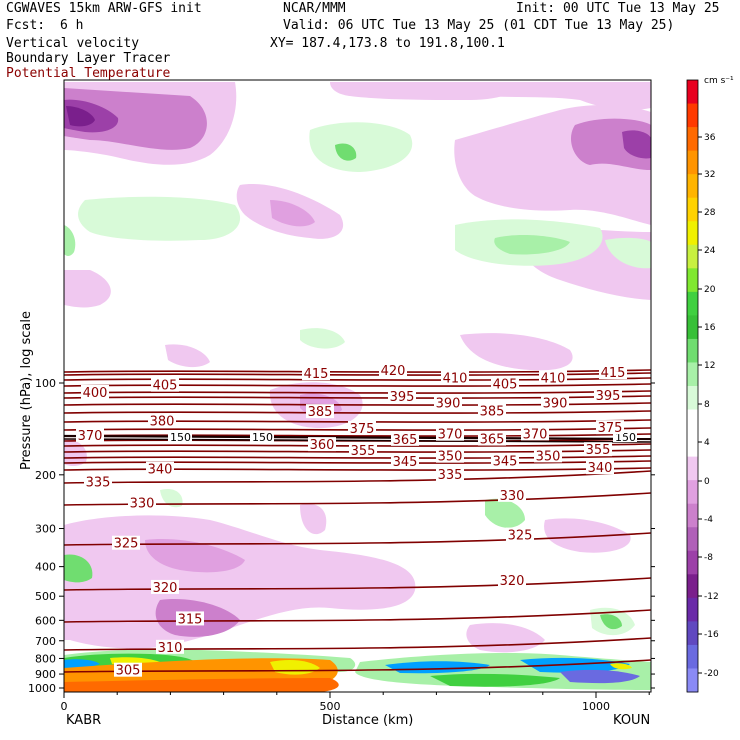 Image resolution: width=740 pixels, height=740 pixels. What do you see at coordinates (45, 620) in the screenshot?
I see `y-tick-label: 600` at bounding box center [45, 620].